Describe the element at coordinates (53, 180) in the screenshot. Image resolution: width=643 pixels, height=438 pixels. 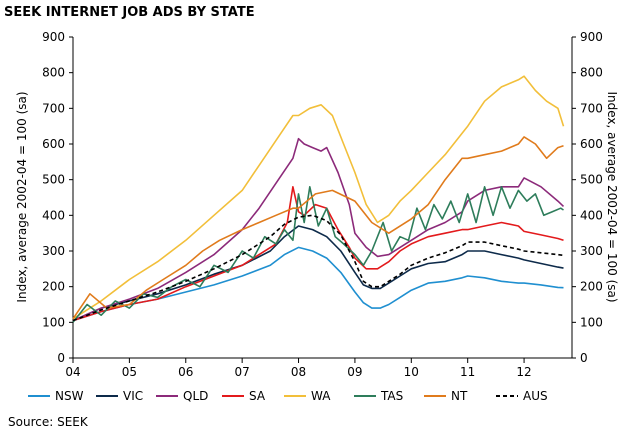
I see `y-tick-label-left: 500` at that location.